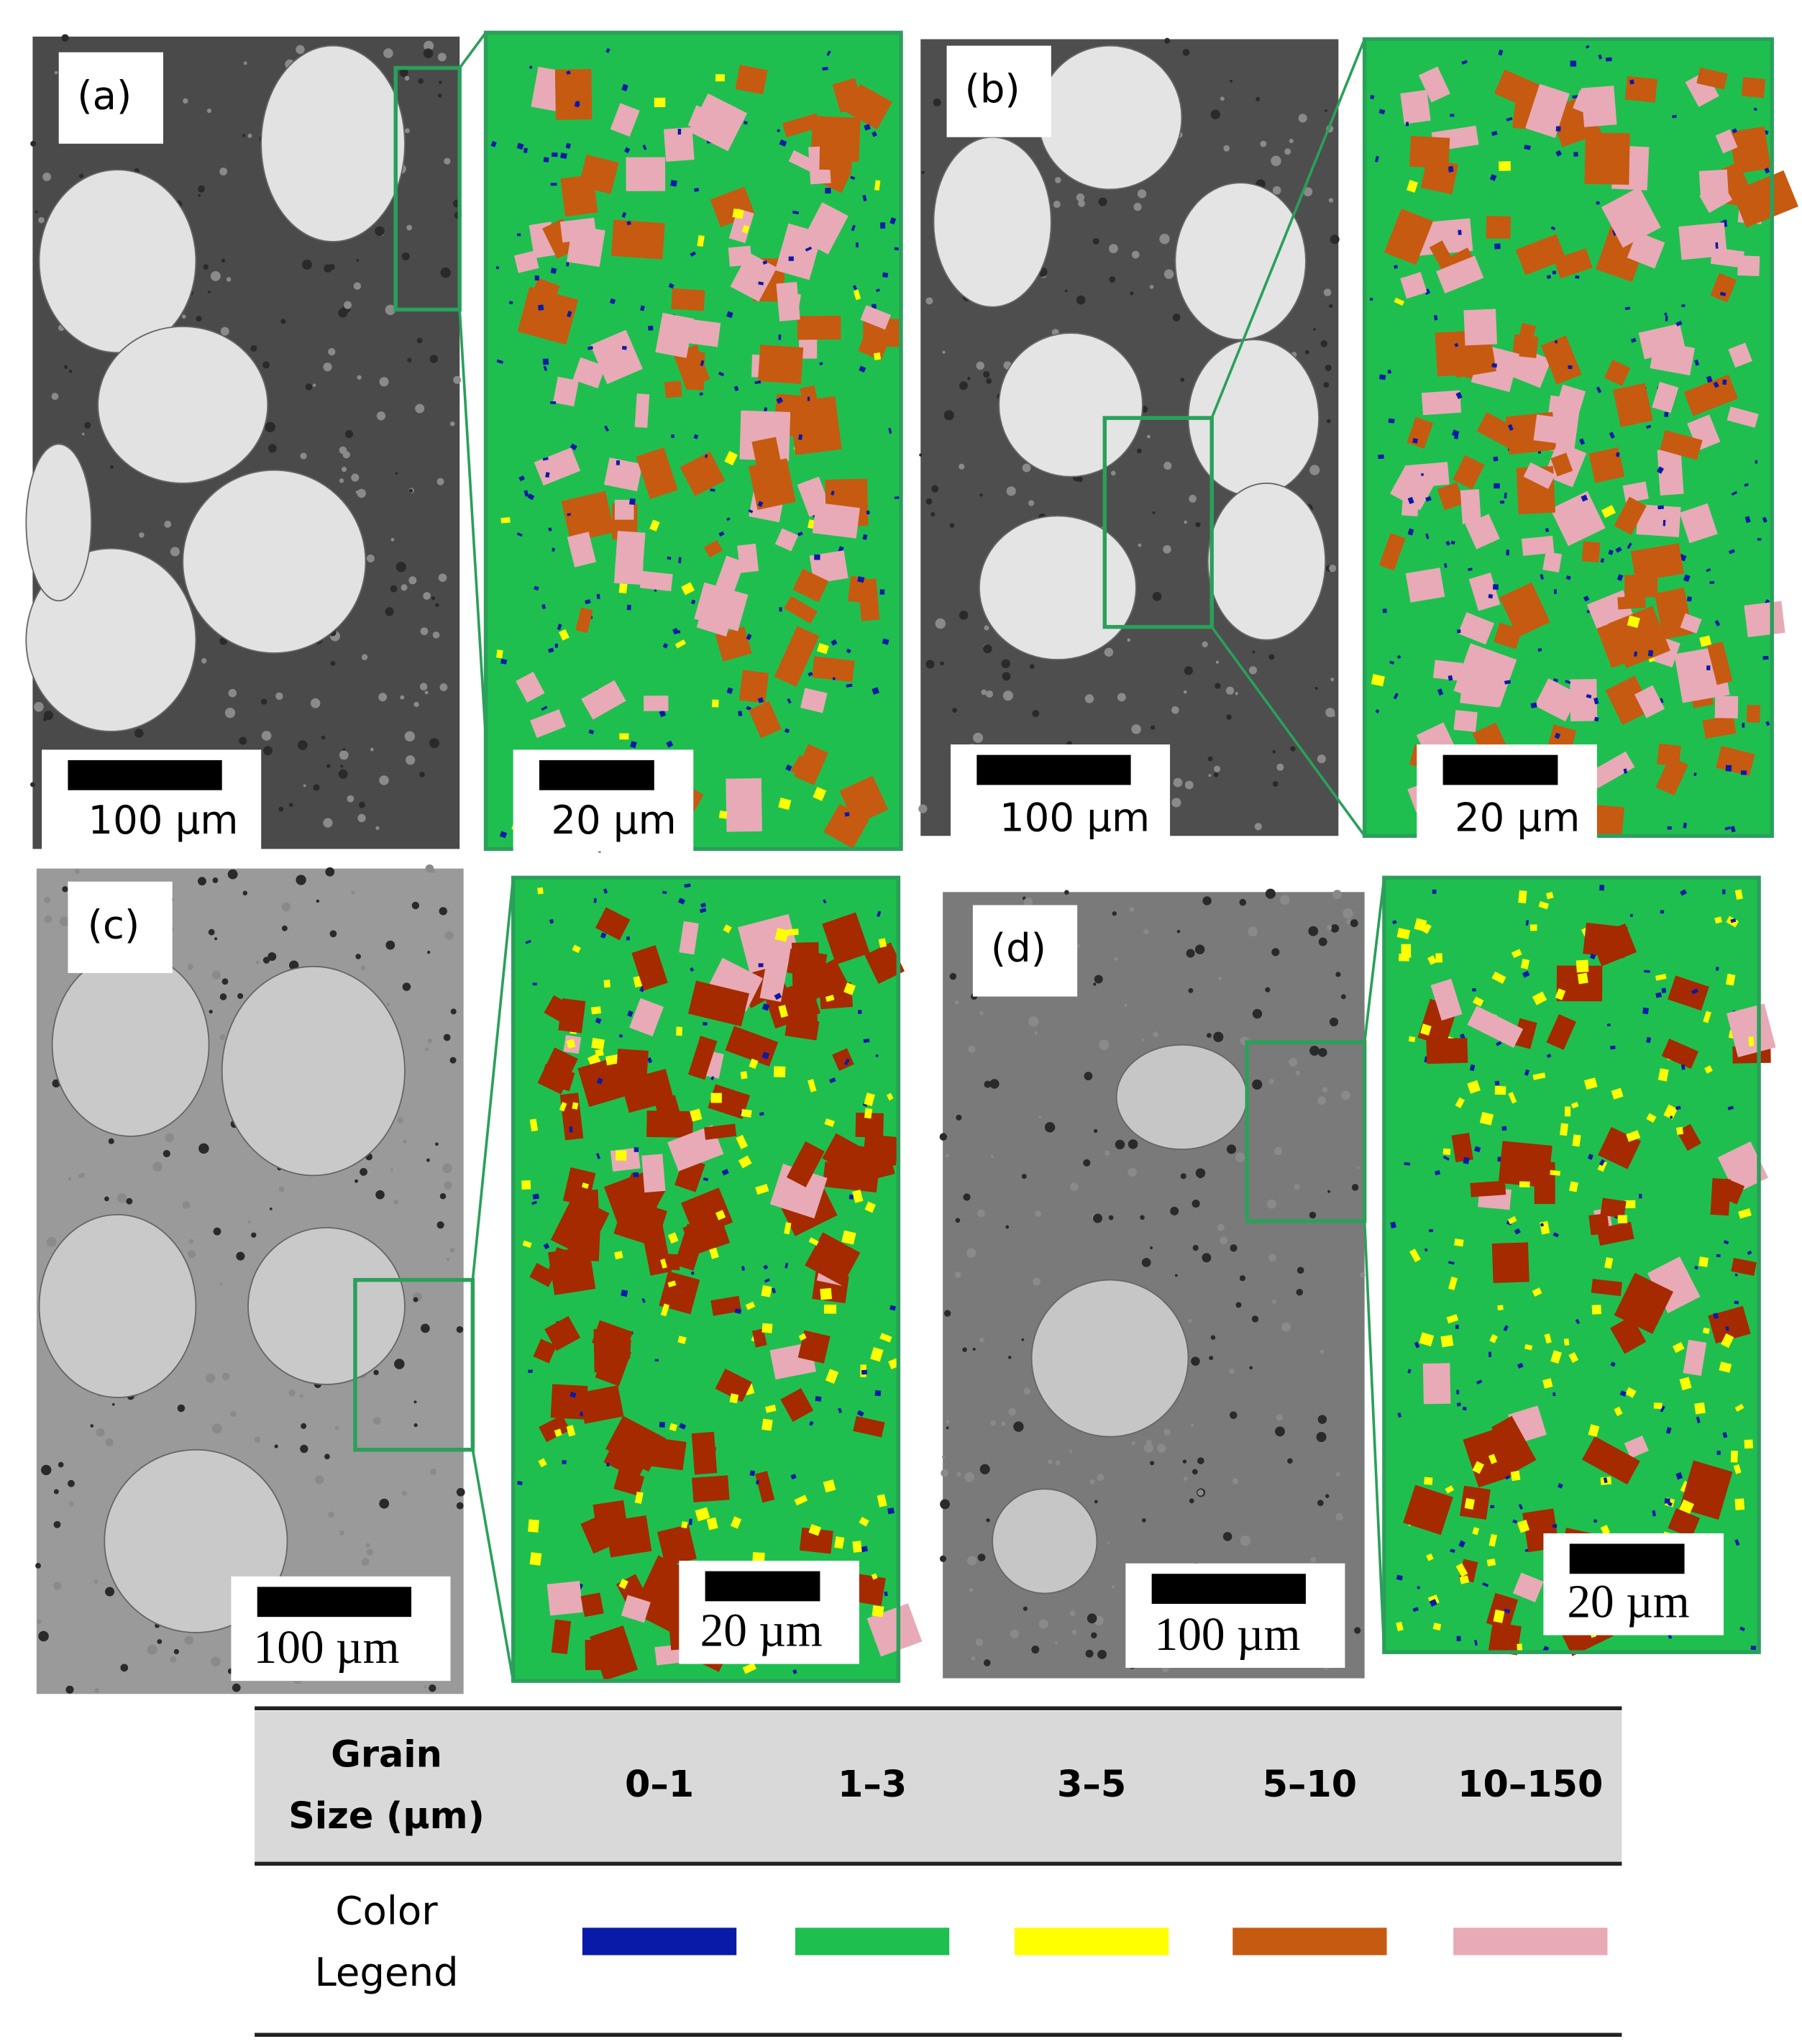 The image size is (1802, 2044). What do you see at coordinates (386, 1972) in the screenshot?
I see `legend-color-label: Legend` at bounding box center [386, 1972].